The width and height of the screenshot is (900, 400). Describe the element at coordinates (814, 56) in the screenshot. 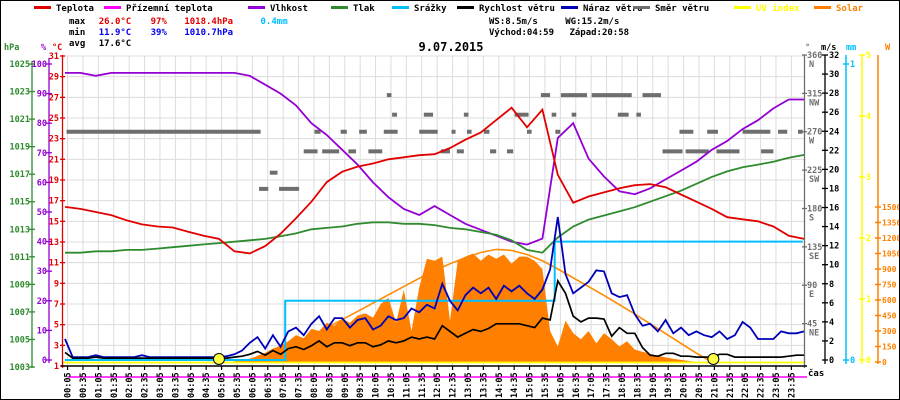

I see `tick-label: 360` at that location.